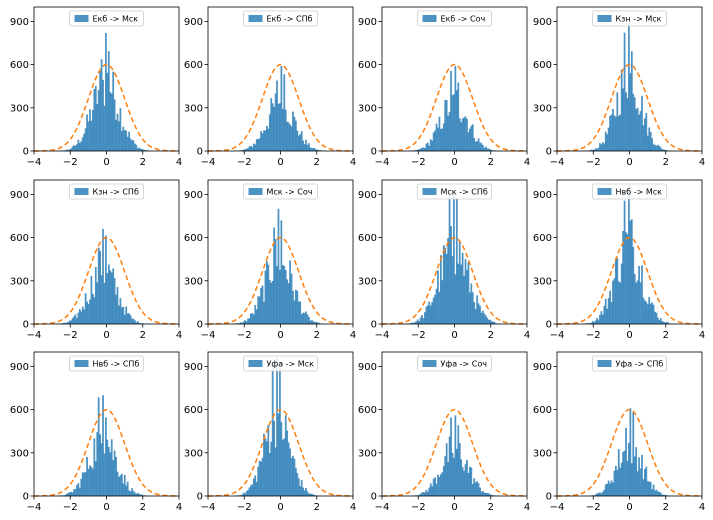 The image size is (713, 520). What do you see at coordinates (527, 335) in the screenshot?
I see `x-tick-label: 4` at bounding box center [527, 335].